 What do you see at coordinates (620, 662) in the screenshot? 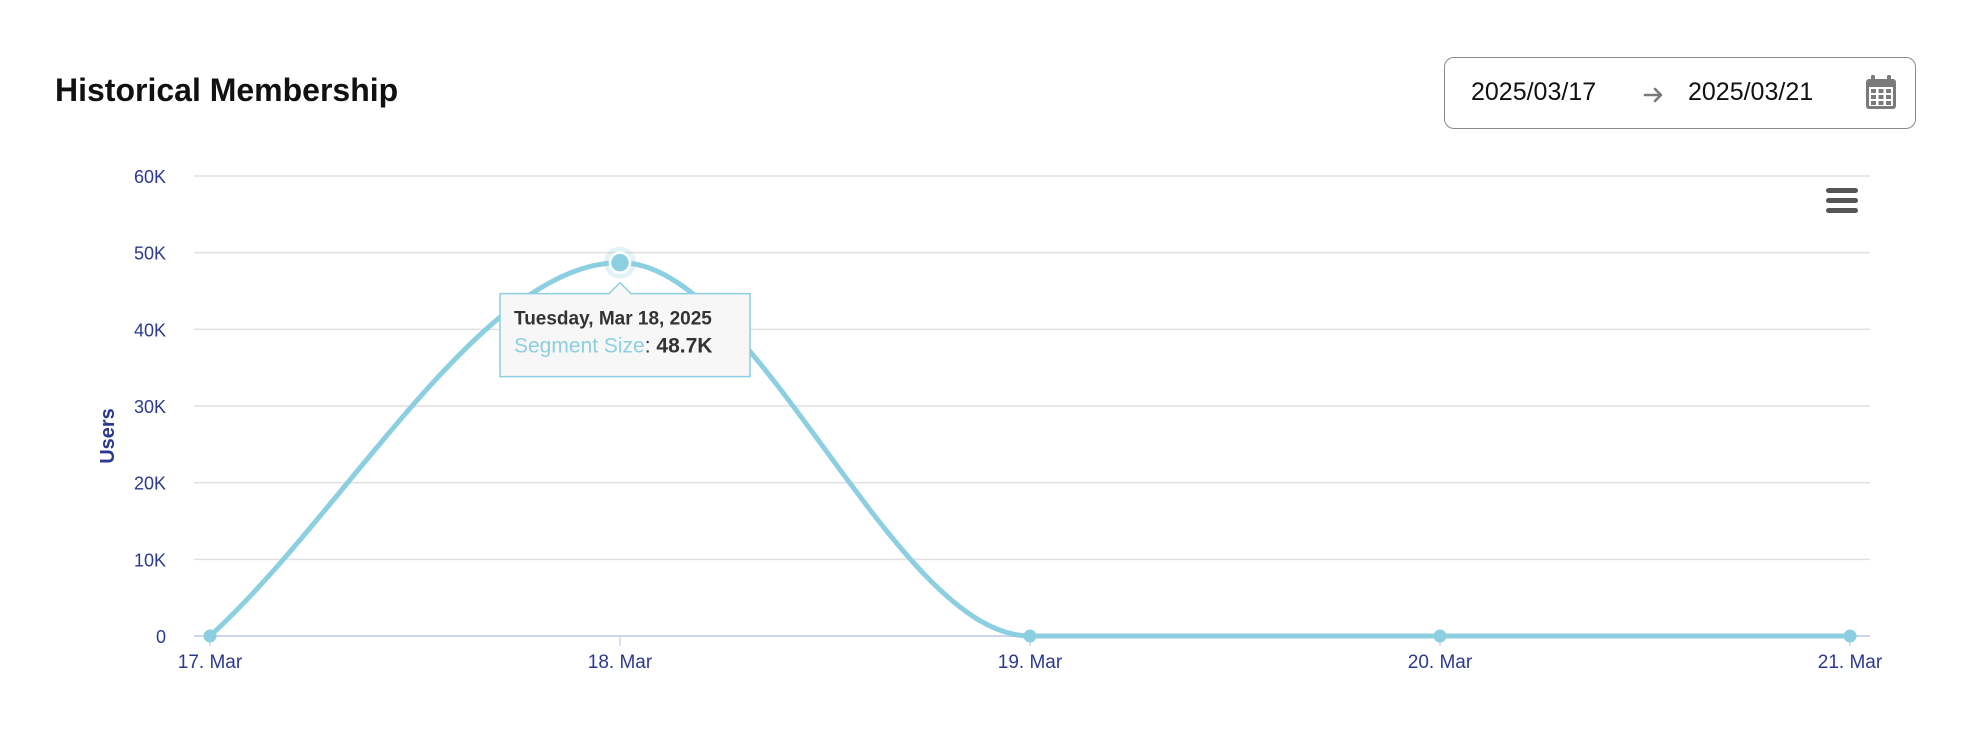
I see `x-tick-label: 18. Mar` at bounding box center [620, 662].